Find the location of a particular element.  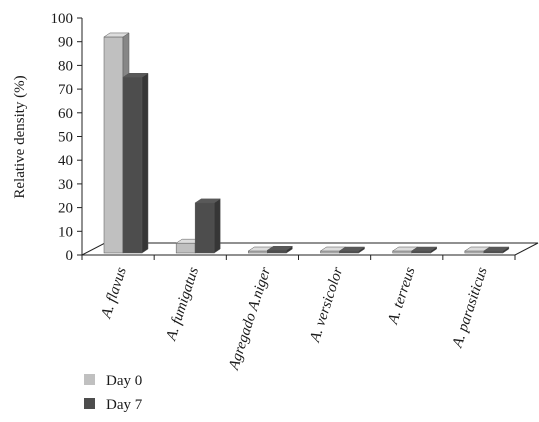

y-tick-label: 40 is located at coordinates (65, 161).